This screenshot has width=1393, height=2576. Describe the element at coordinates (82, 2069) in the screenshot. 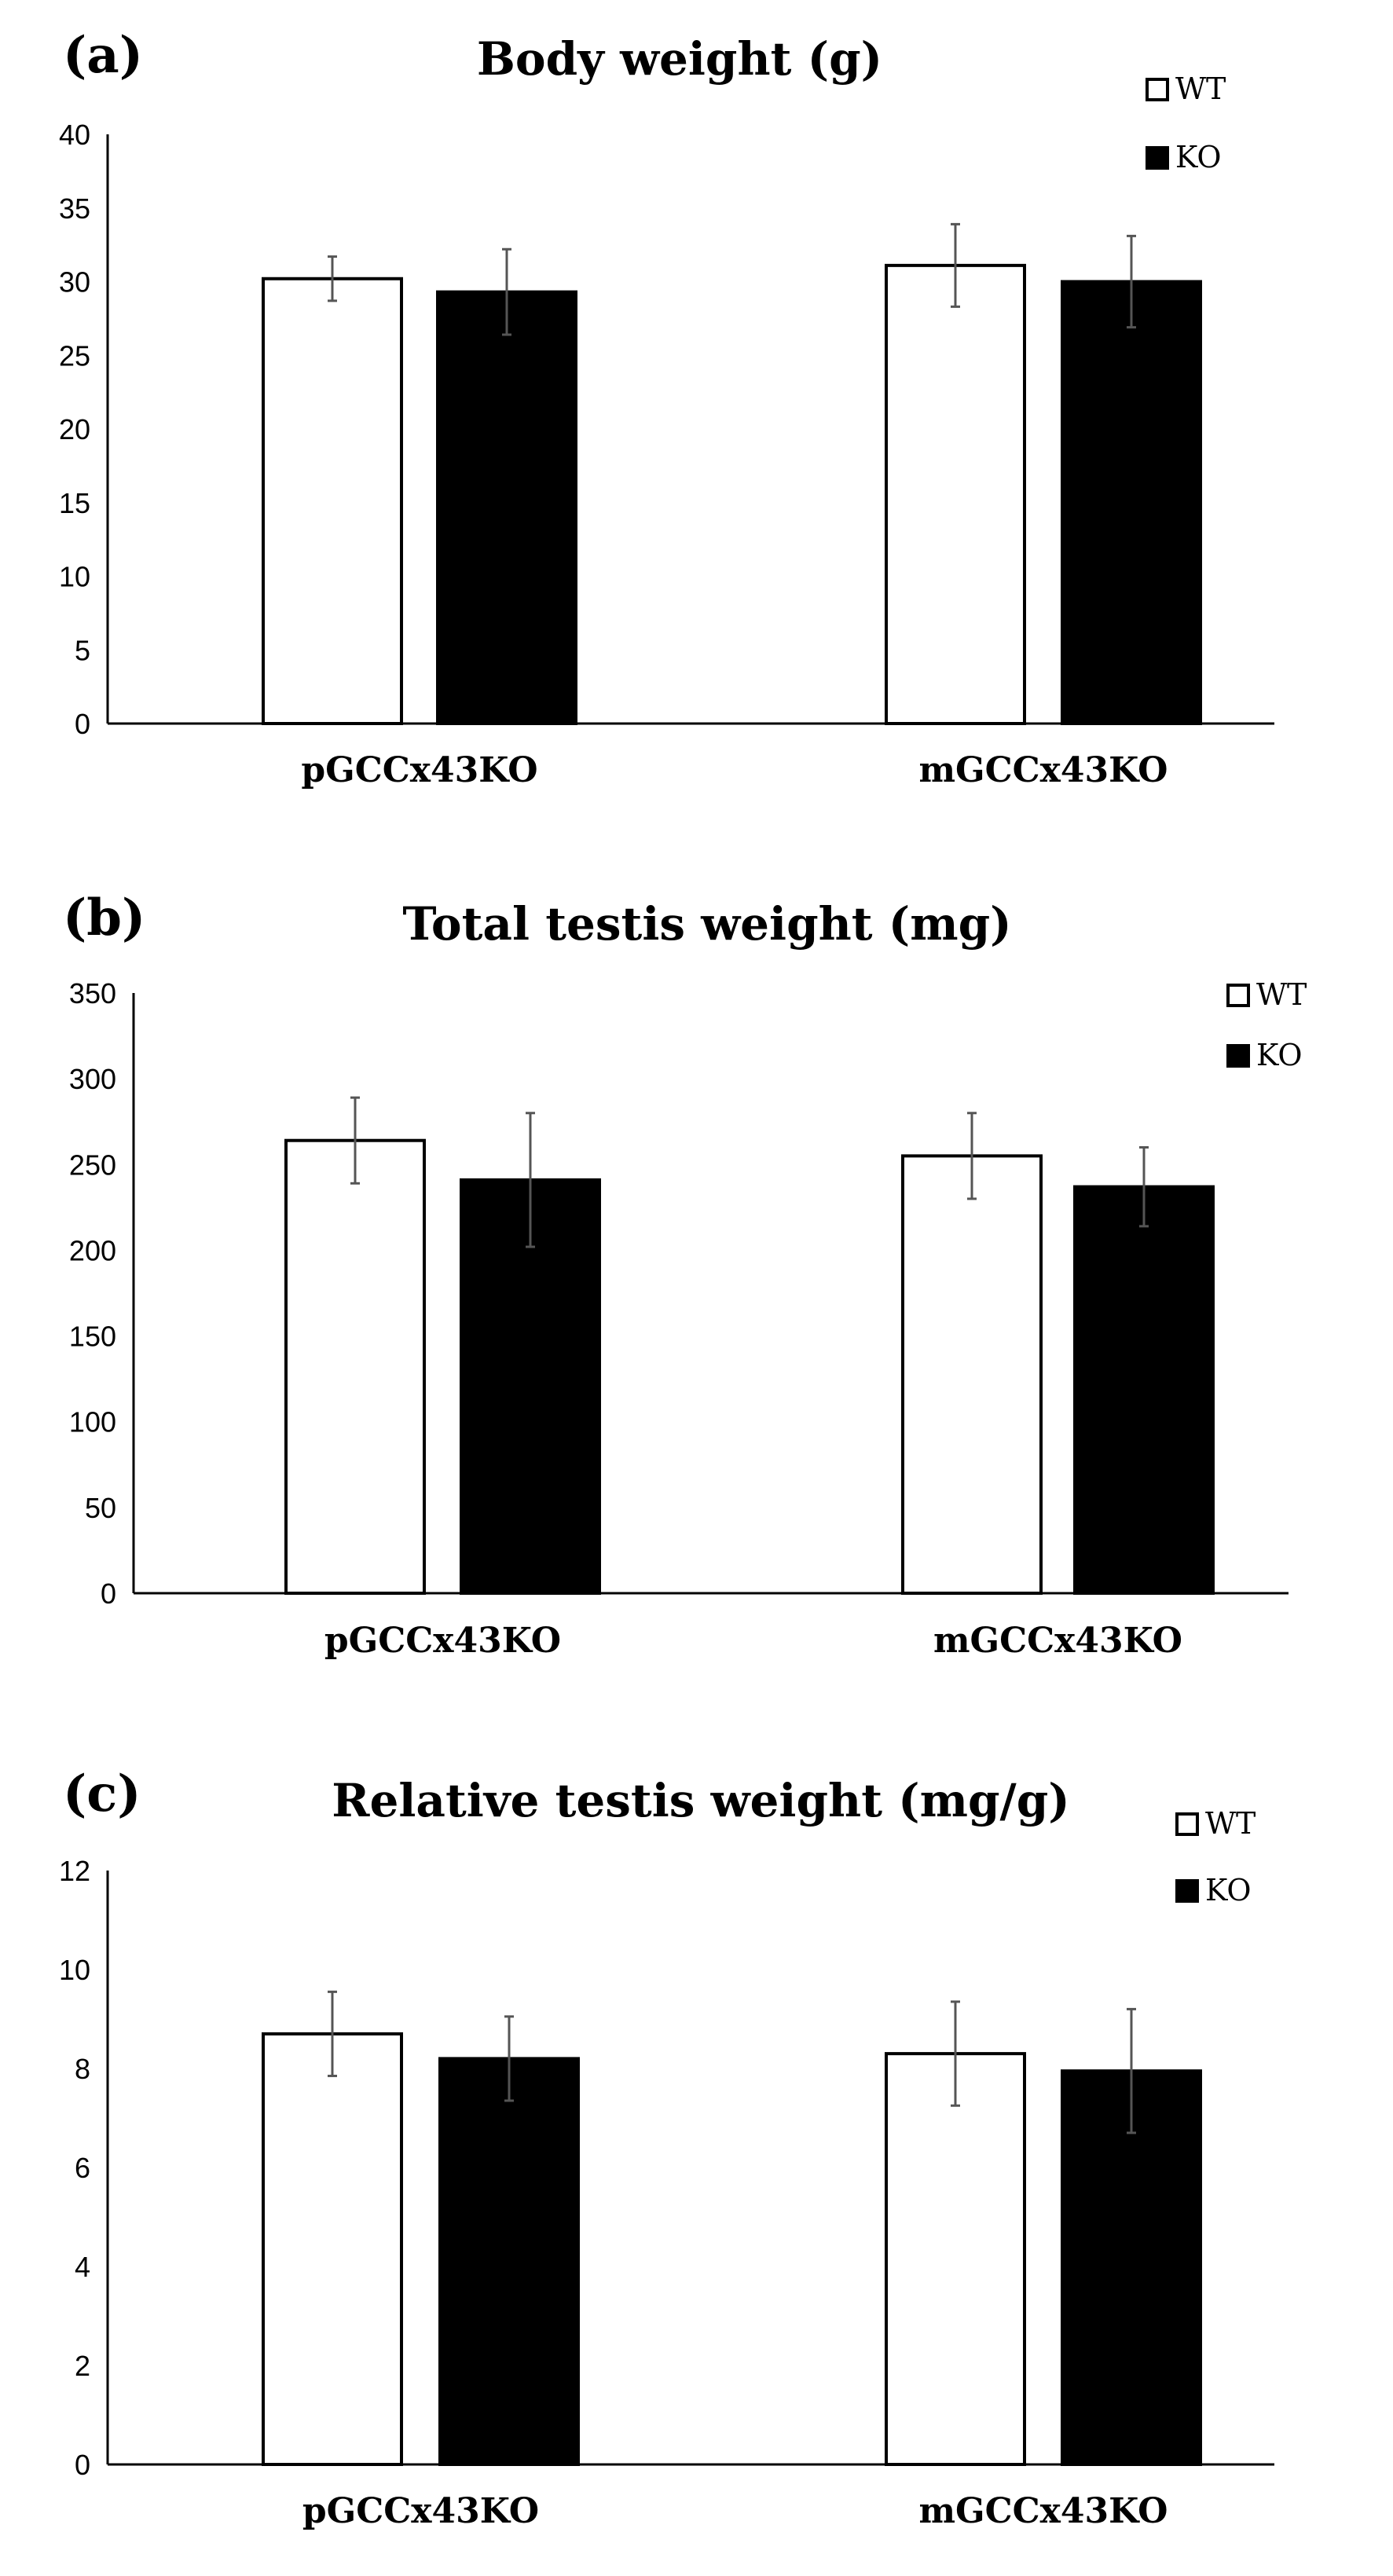

I see `y-tick-label: 8` at that location.